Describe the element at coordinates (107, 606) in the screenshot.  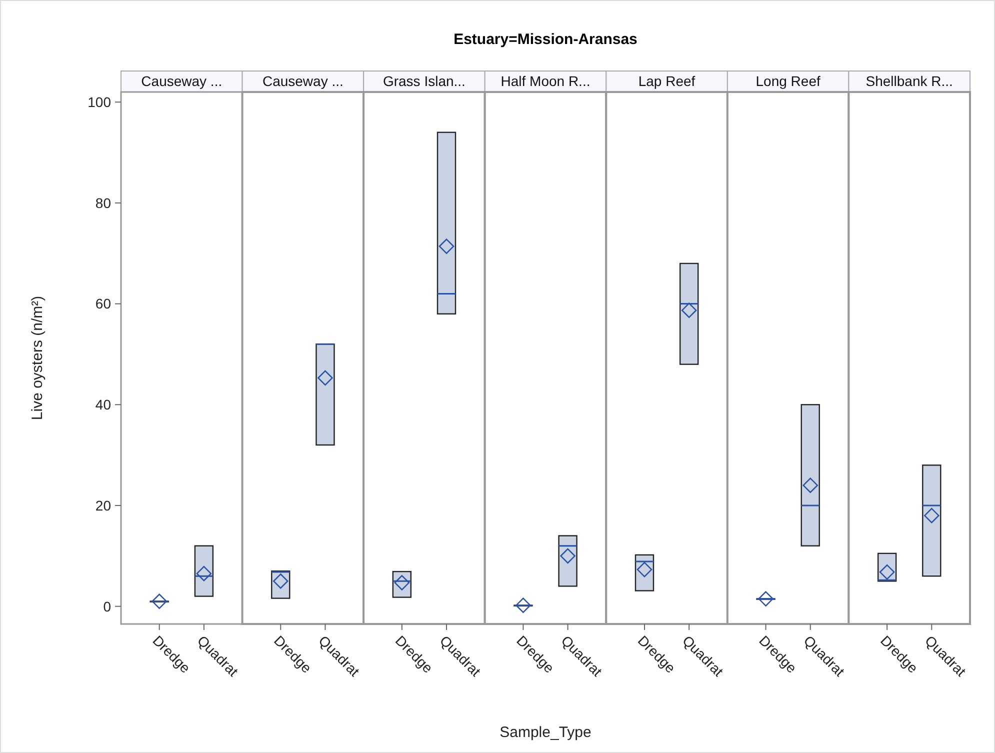
I see `y-tick-label: 0` at that location.